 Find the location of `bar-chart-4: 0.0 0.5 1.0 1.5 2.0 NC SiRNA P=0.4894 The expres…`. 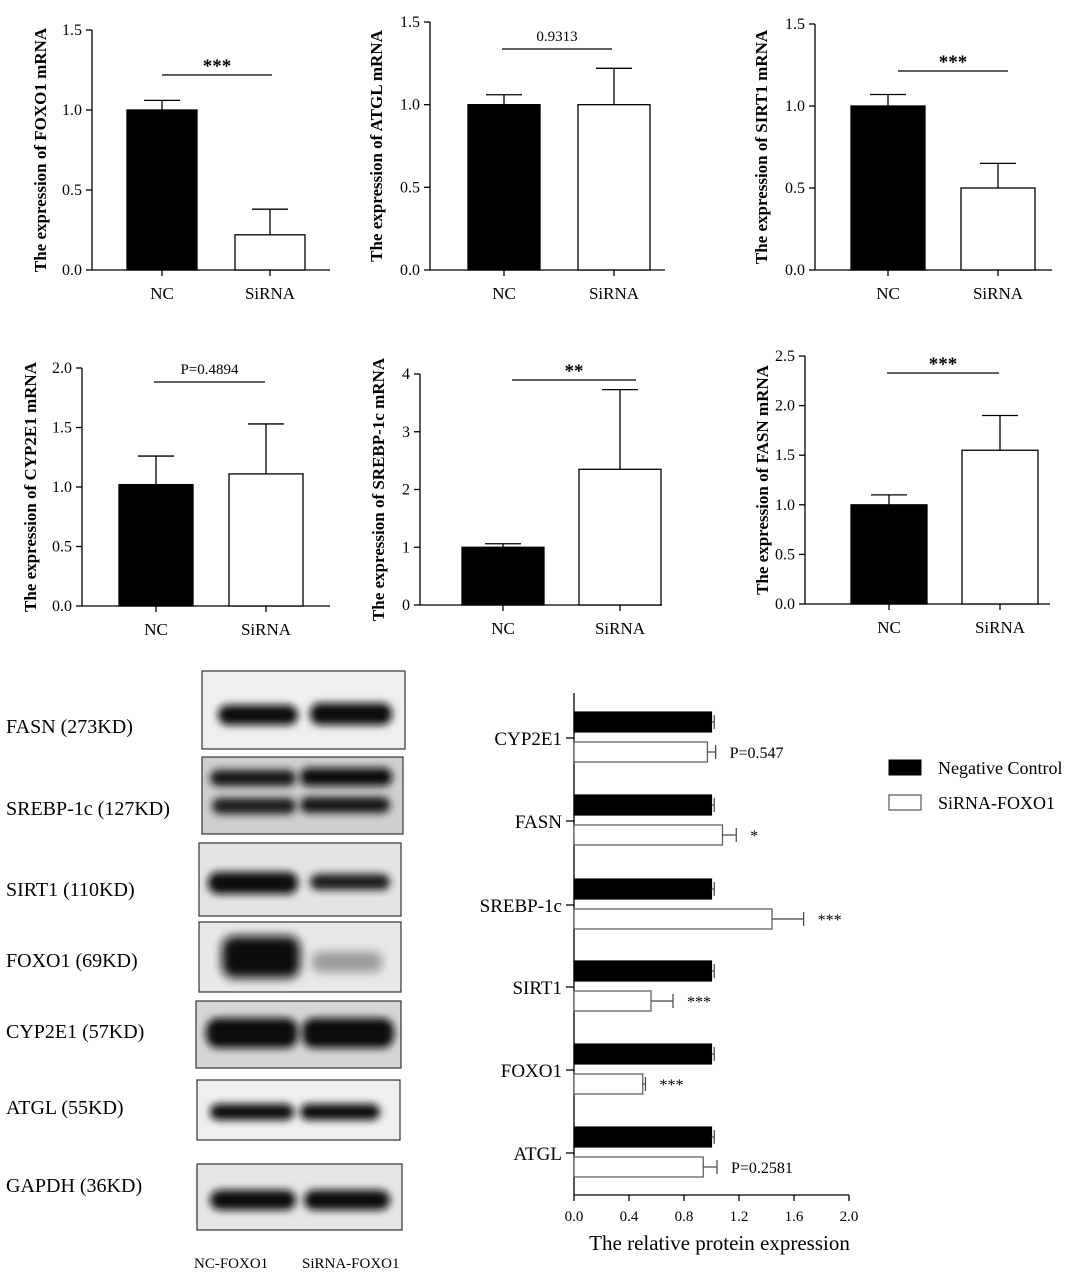

bar-chart-4: 0.0 0.5 1.0 1.5 2.0 NC SiRNA P=0.4894 The expres… is located at coordinates (175, 499).